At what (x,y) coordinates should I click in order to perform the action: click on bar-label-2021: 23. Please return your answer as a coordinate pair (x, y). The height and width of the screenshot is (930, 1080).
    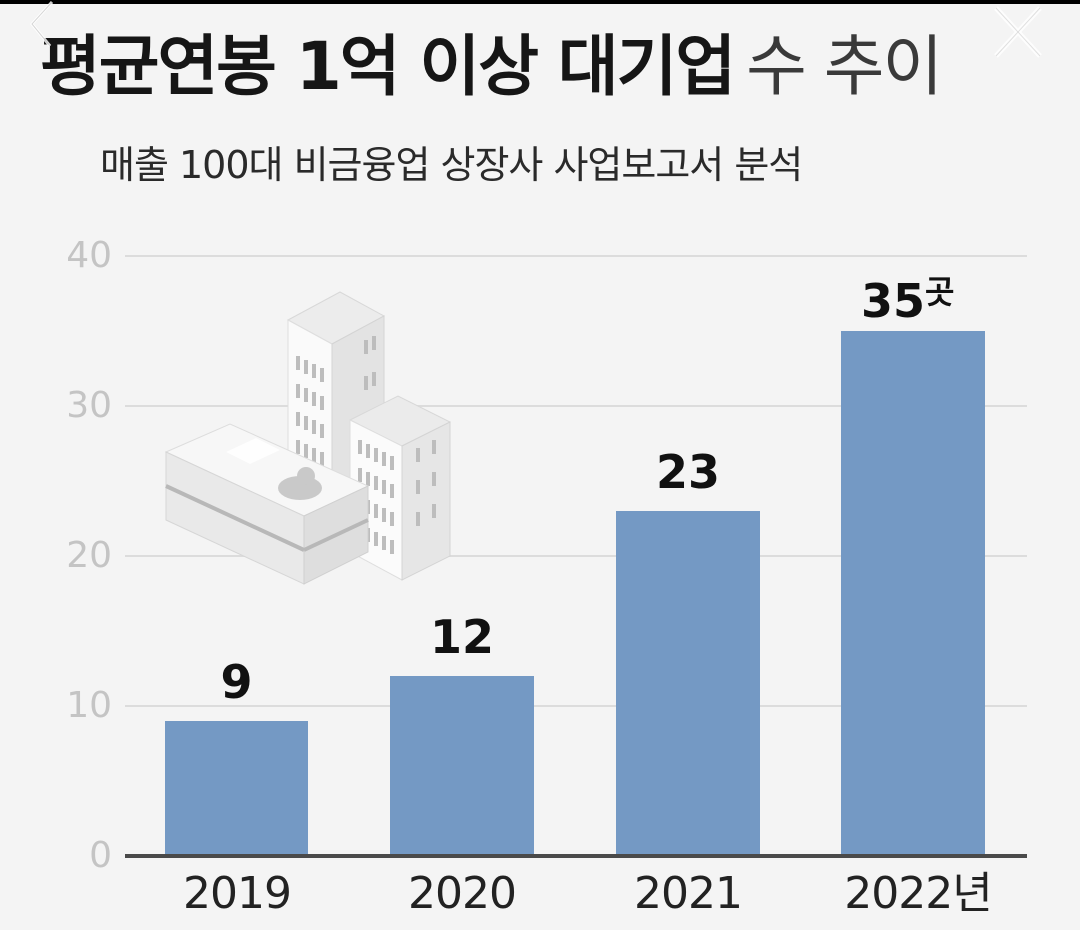
    Looking at the image, I should click on (688, 472).